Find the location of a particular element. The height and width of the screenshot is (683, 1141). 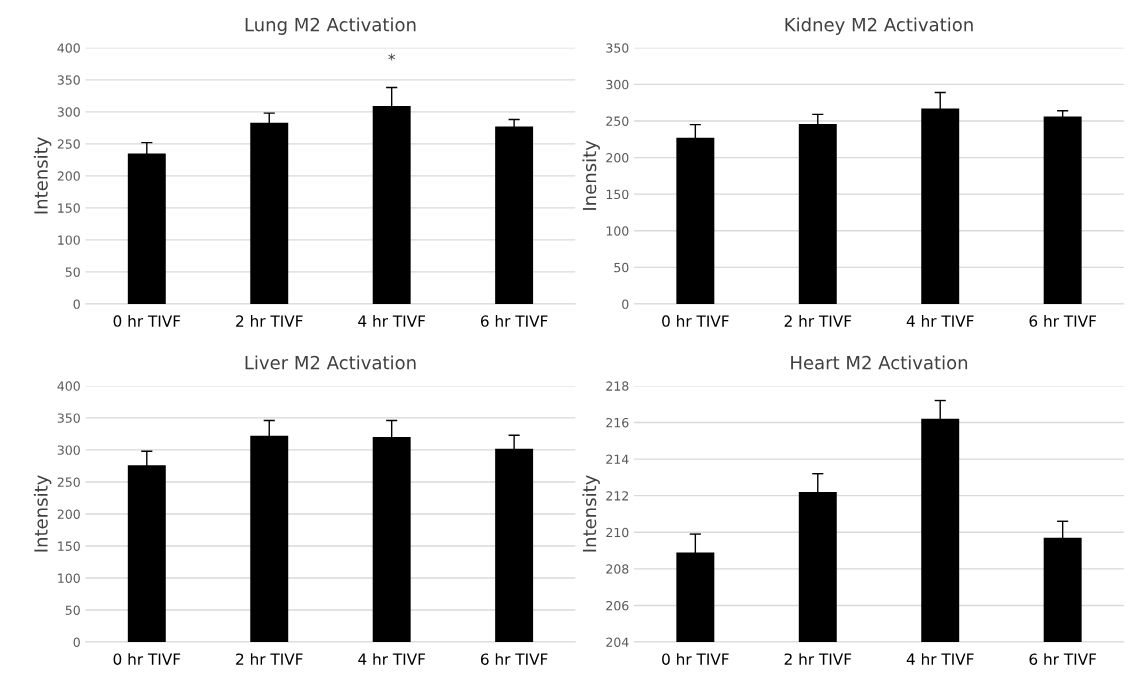

y-tick-label: 206 is located at coordinates (617, 605).